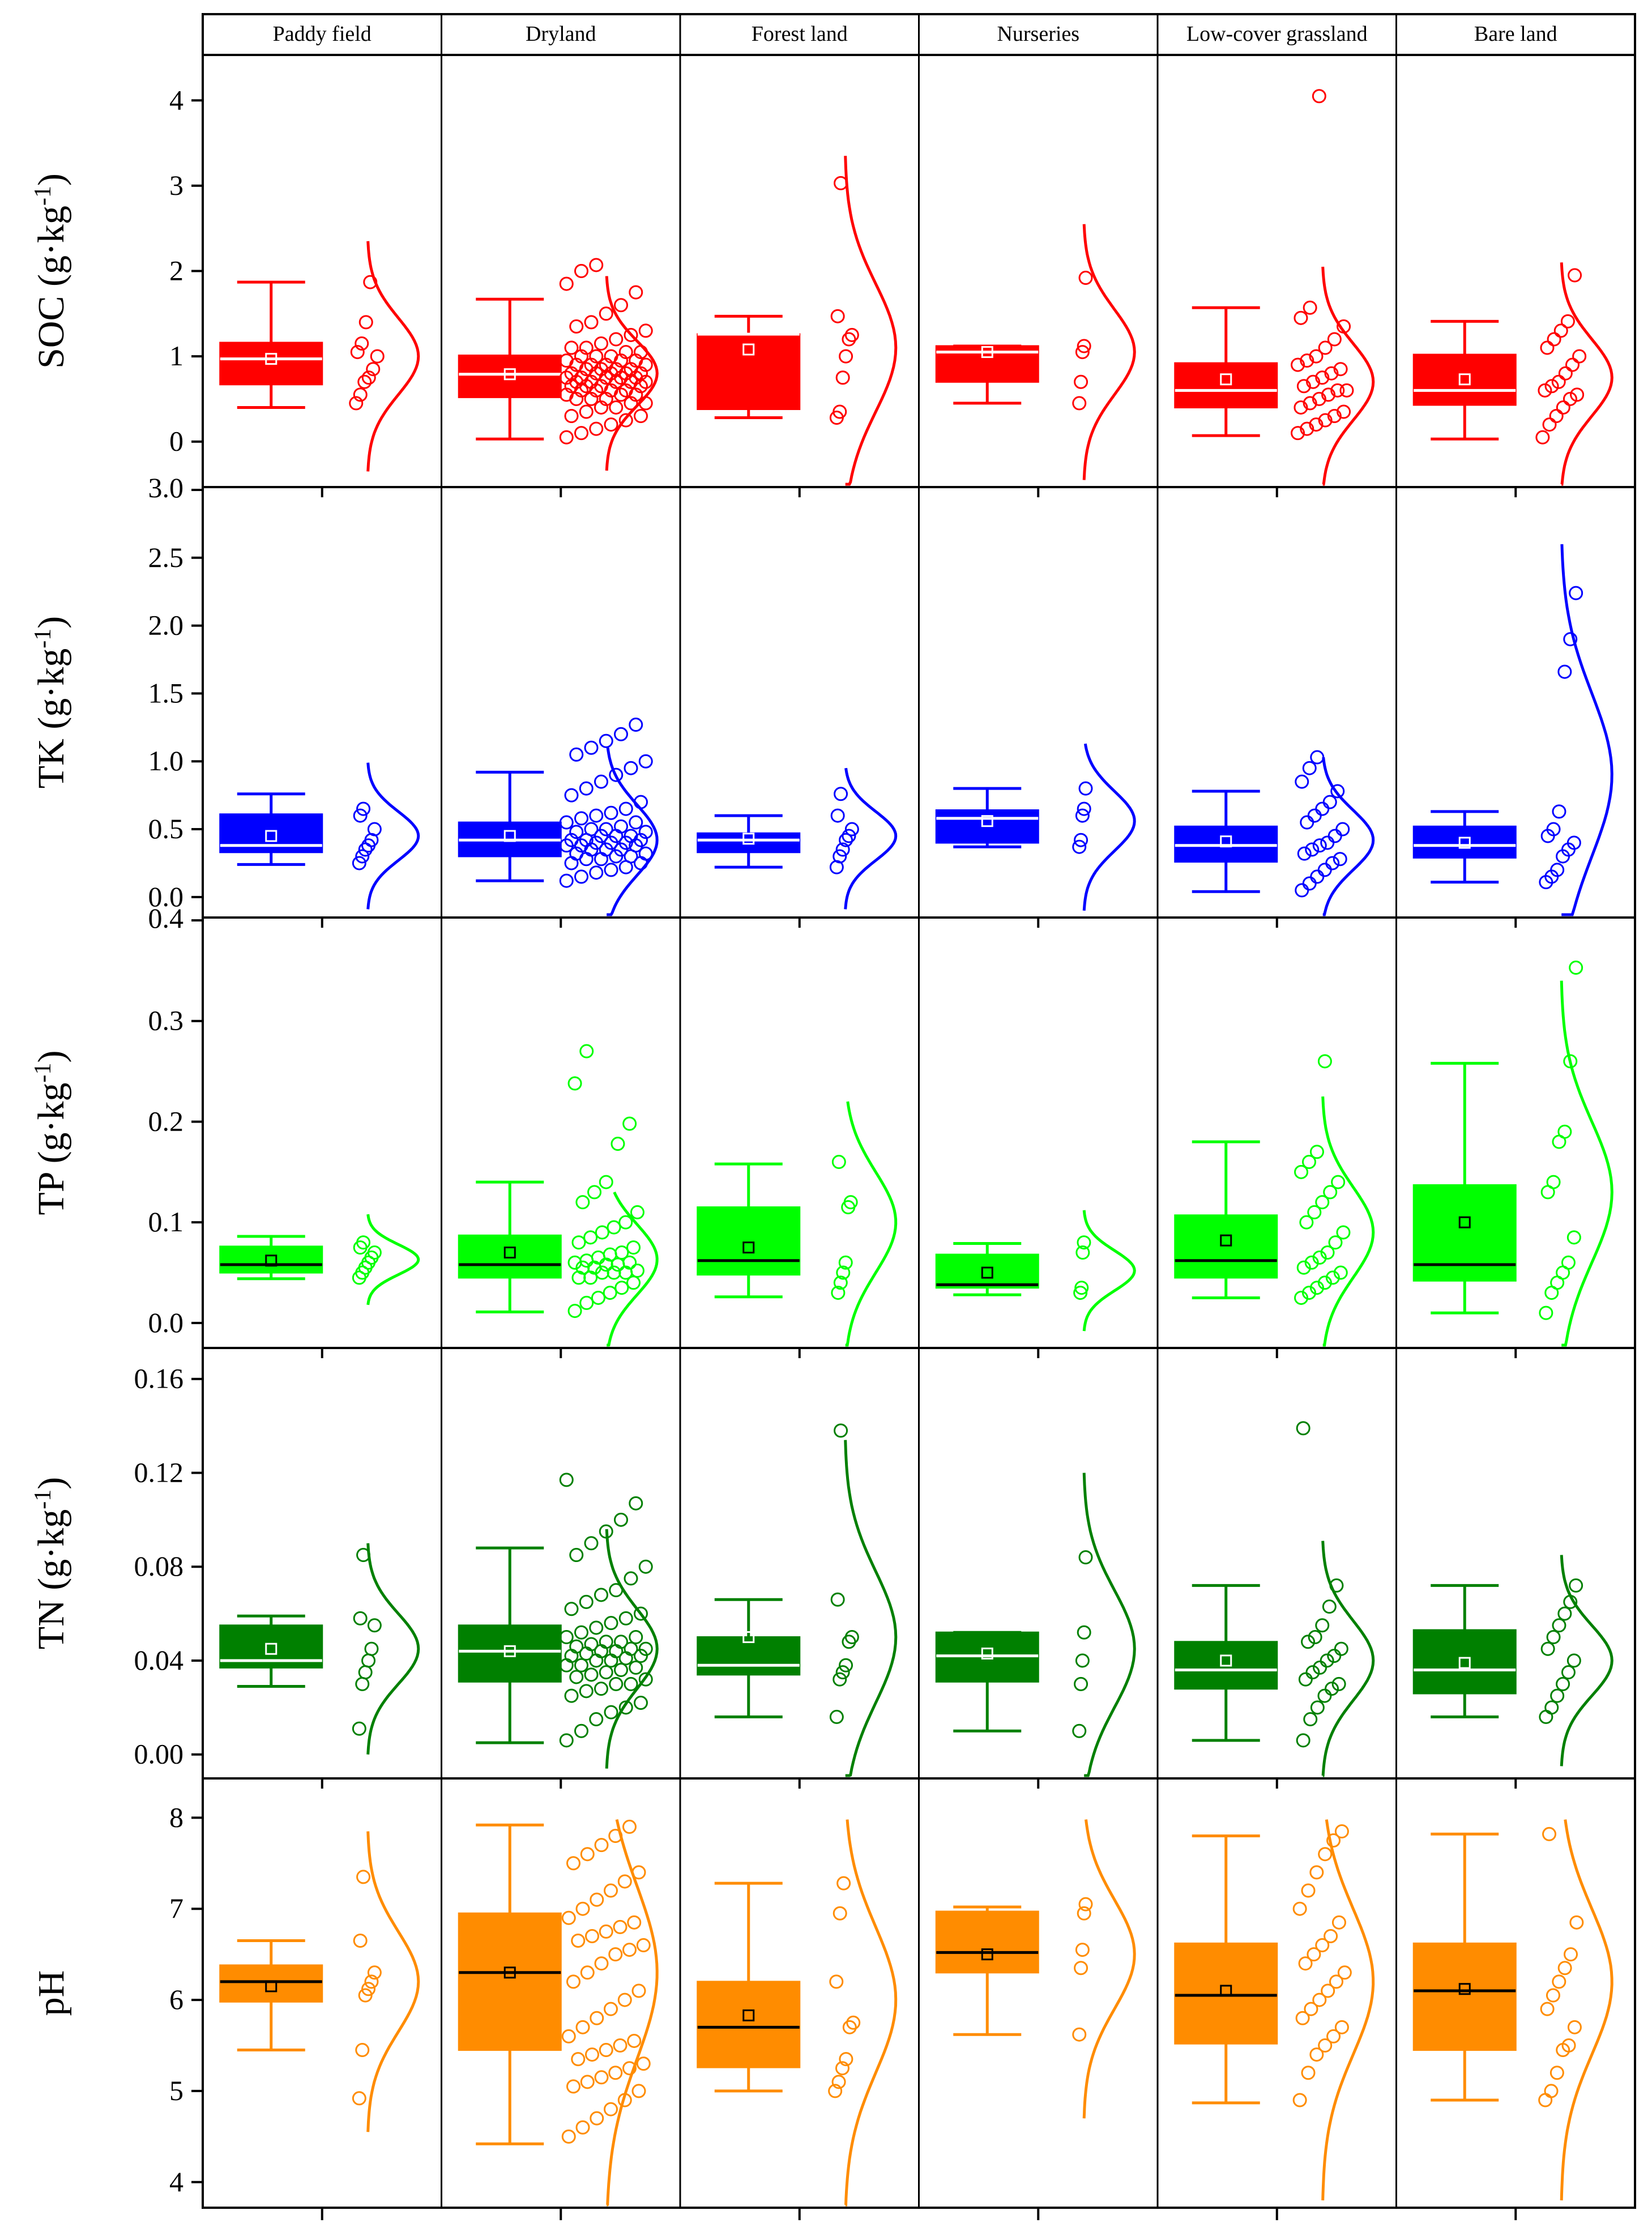 This screenshot has height=2240, width=1652. What do you see at coordinates (166, 1222) in the screenshot?
I see `y-tick-label: 0.1` at bounding box center [166, 1222].